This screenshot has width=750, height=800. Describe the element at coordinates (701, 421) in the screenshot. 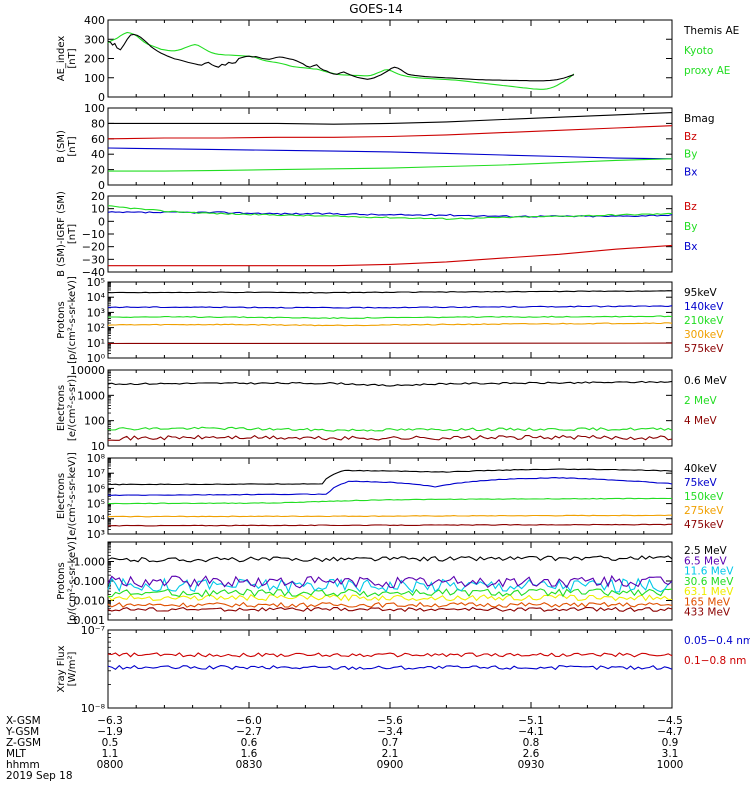

I see `legend-entry: 4 MeV` at that location.